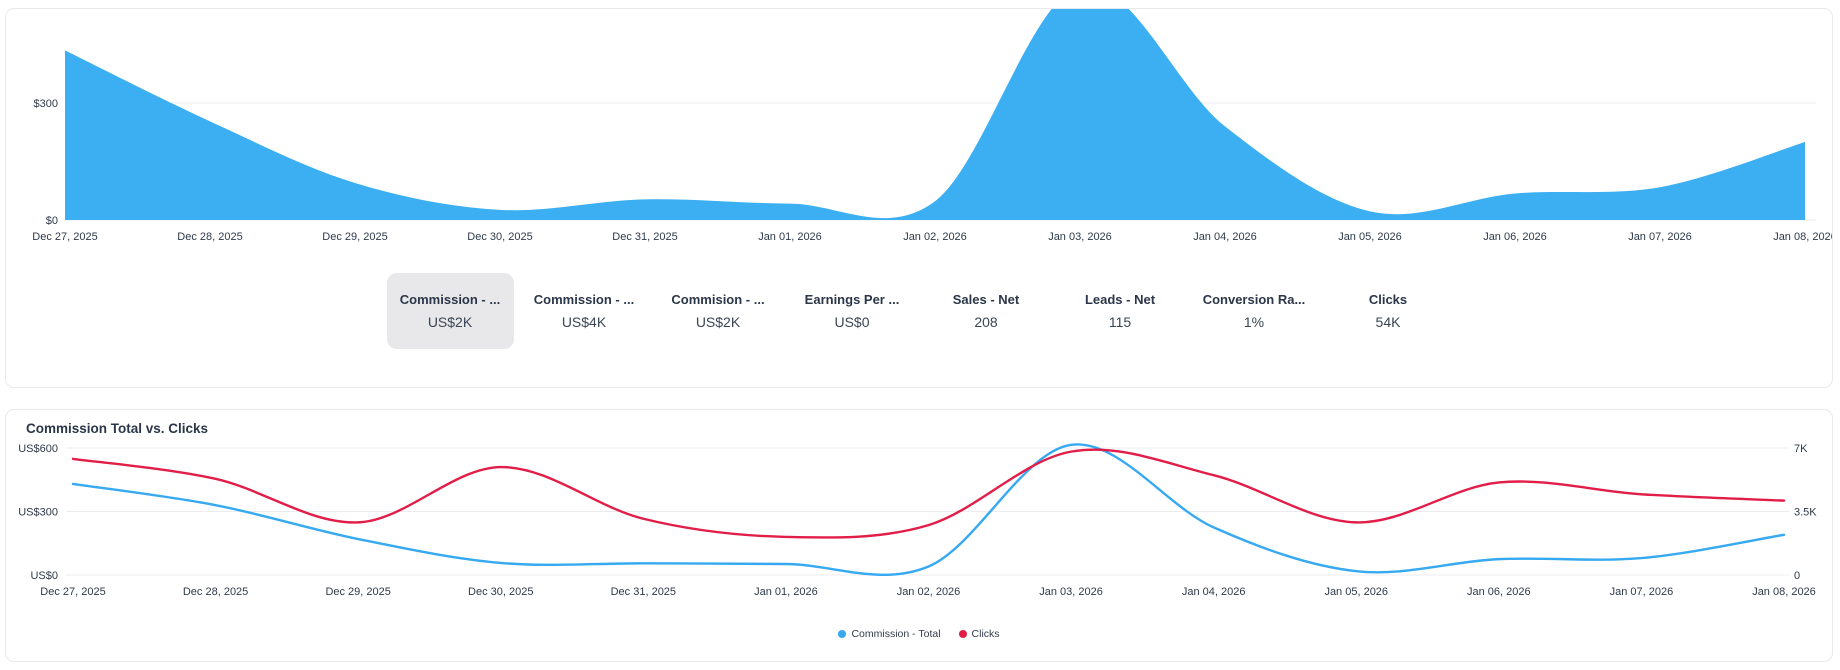 The height and width of the screenshot is (670, 1840). Describe the element at coordinates (986, 322) in the screenshot. I see `metric-tab-value: 208` at that location.